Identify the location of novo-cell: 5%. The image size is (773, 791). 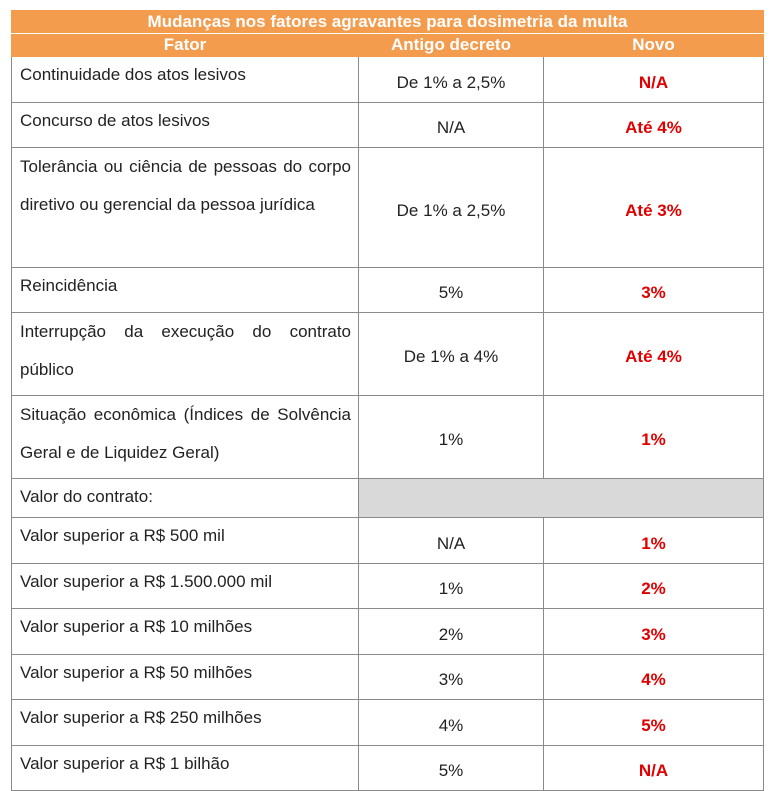
(653, 722).